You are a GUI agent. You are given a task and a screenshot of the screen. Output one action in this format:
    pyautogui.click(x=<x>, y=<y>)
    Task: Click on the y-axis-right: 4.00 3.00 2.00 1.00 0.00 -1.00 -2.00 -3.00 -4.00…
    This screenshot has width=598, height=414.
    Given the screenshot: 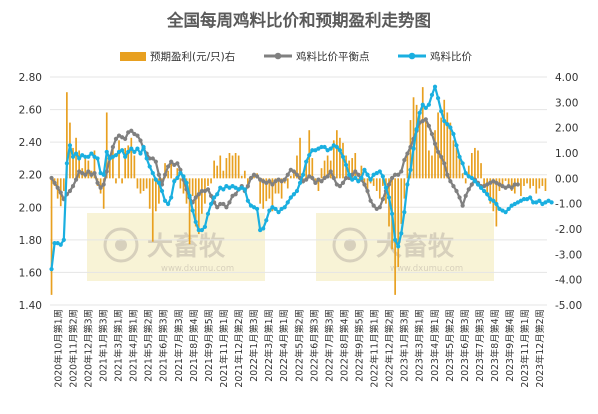 What is the action you would take?
    pyautogui.click(x=568, y=192)
    